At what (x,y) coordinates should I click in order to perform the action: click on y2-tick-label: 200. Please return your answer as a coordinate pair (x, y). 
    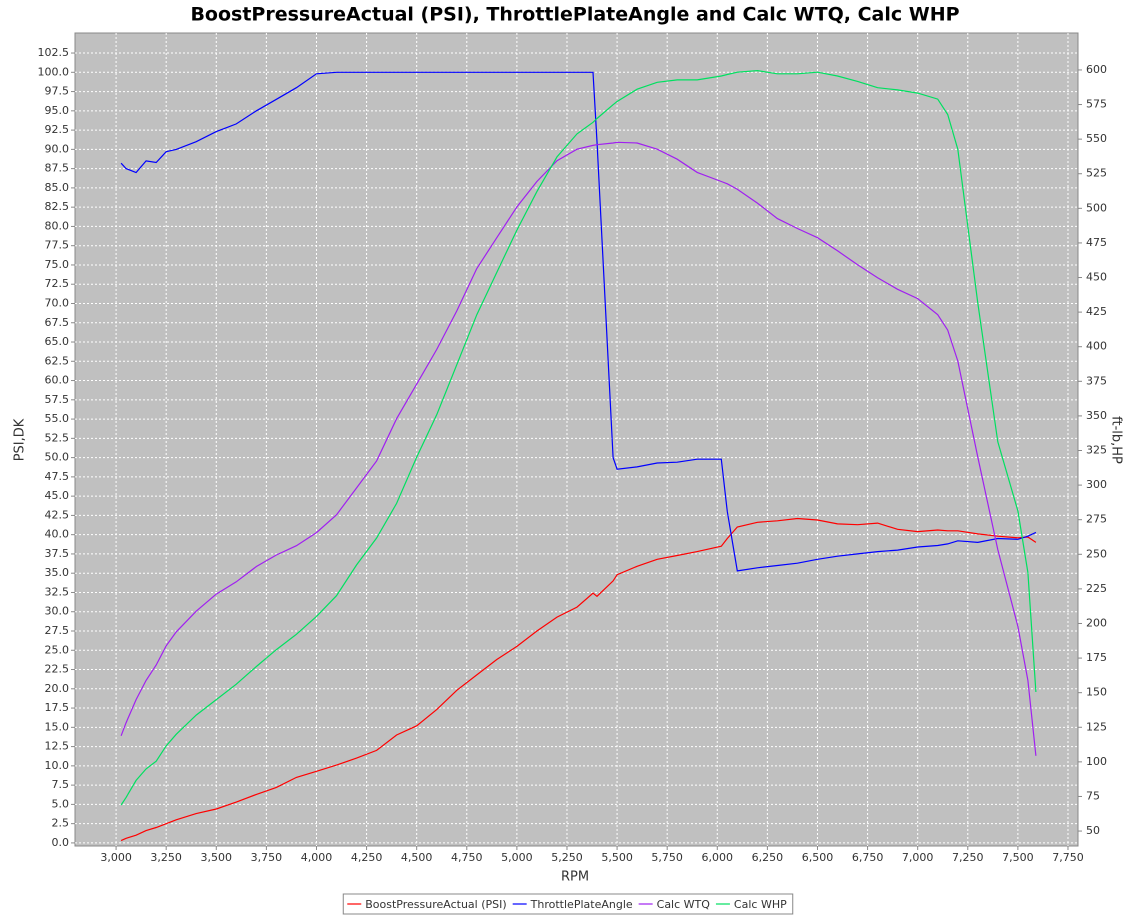
    Looking at the image, I should click on (1096, 622).